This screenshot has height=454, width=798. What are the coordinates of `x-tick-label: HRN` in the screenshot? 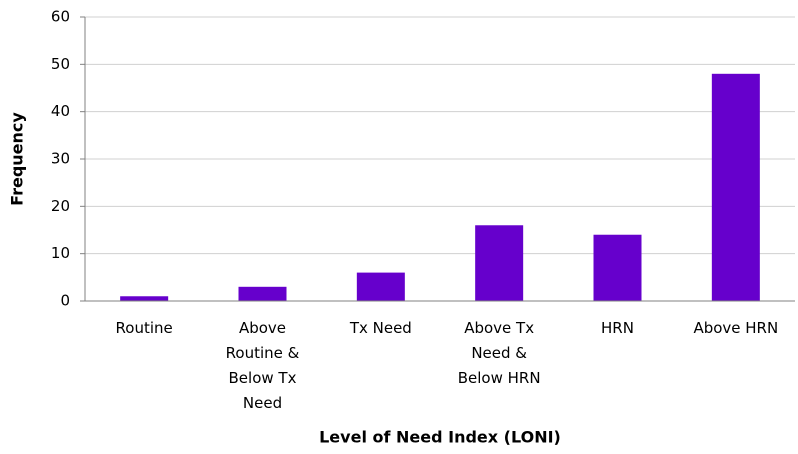 It's located at (617, 328).